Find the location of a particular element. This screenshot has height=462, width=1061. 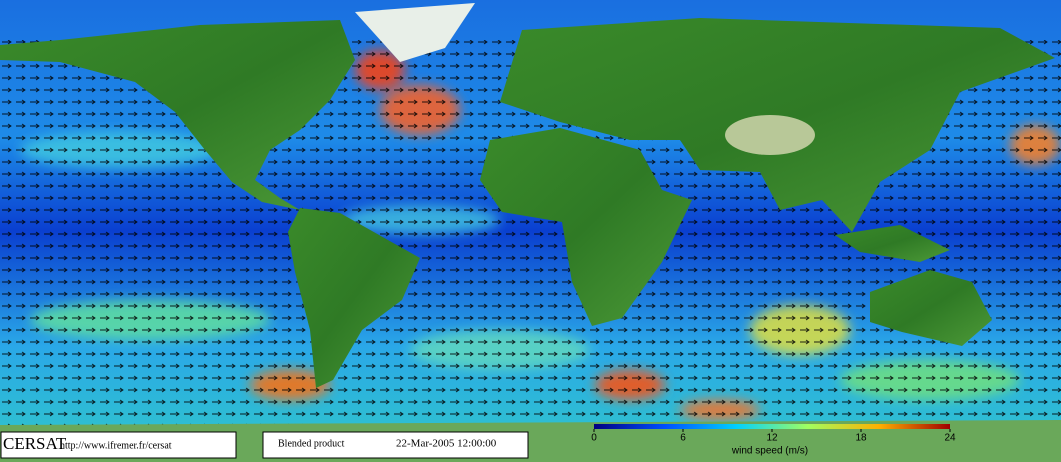

product: Blended product is located at coordinates (311, 443).